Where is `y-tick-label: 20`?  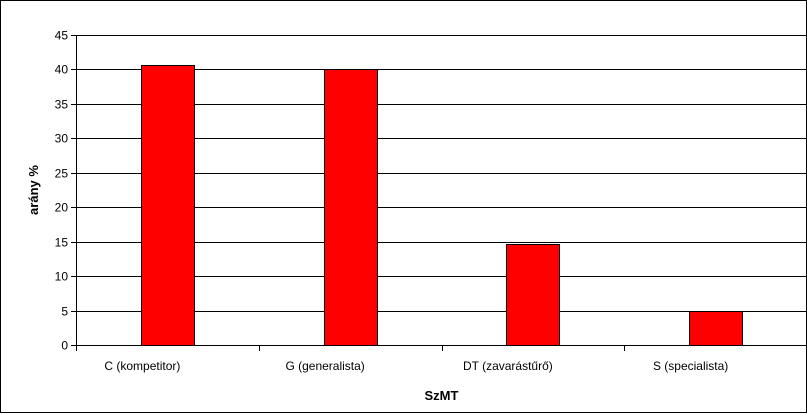 y-tick-label: 20 is located at coordinates (62, 208).